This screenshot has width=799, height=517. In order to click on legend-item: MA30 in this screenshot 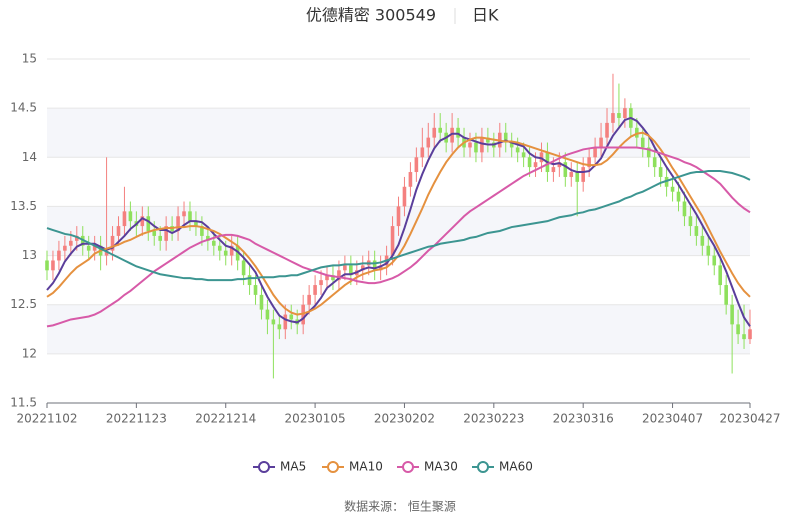, I will do `click(427, 467)`.